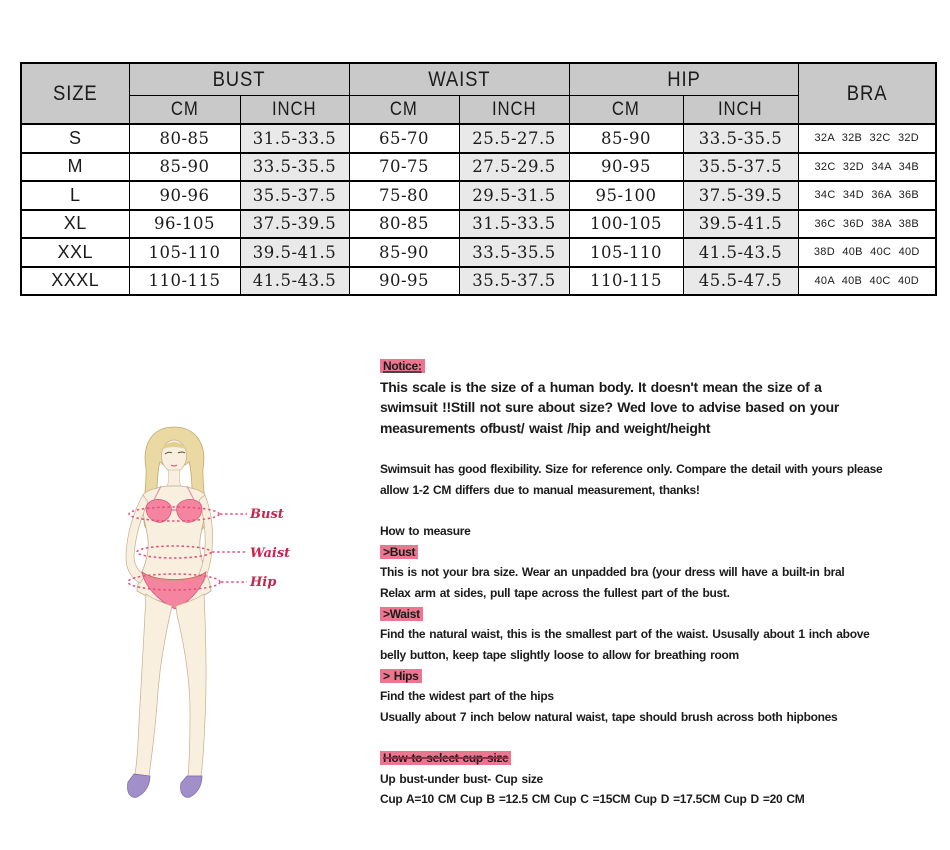  What do you see at coordinates (75, 195) in the screenshot?
I see `size-cell: L` at bounding box center [75, 195].